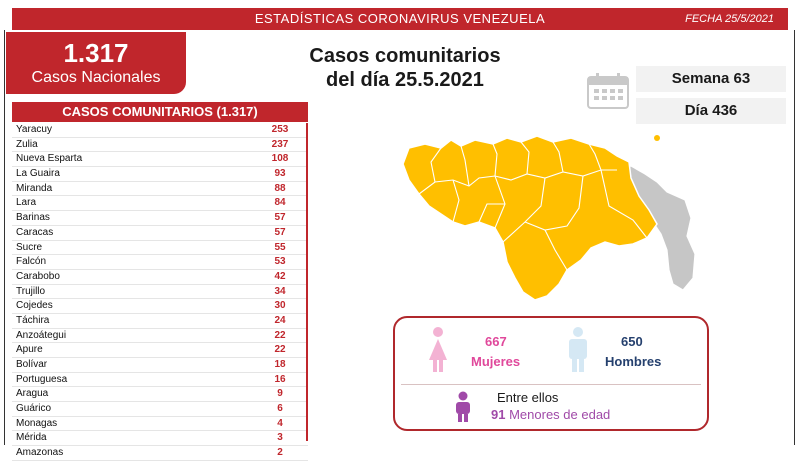 Image resolution: width=800 pixels, height=461 pixels. I want to click on table-row: Nueva Esparta 108, so click(160, 160).